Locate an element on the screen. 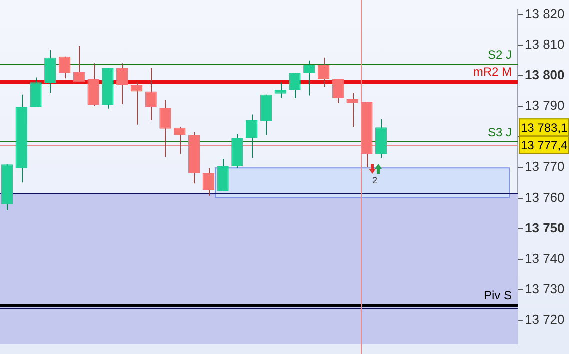 Image resolution: width=569 pixels, height=354 pixels. ref-line-label: S2 J is located at coordinates (500, 55).